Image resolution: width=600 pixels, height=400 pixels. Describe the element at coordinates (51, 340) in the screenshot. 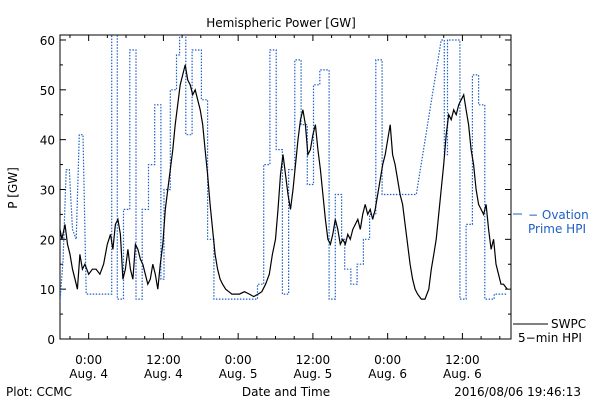

I see `y-tick-label: 0` at that location.